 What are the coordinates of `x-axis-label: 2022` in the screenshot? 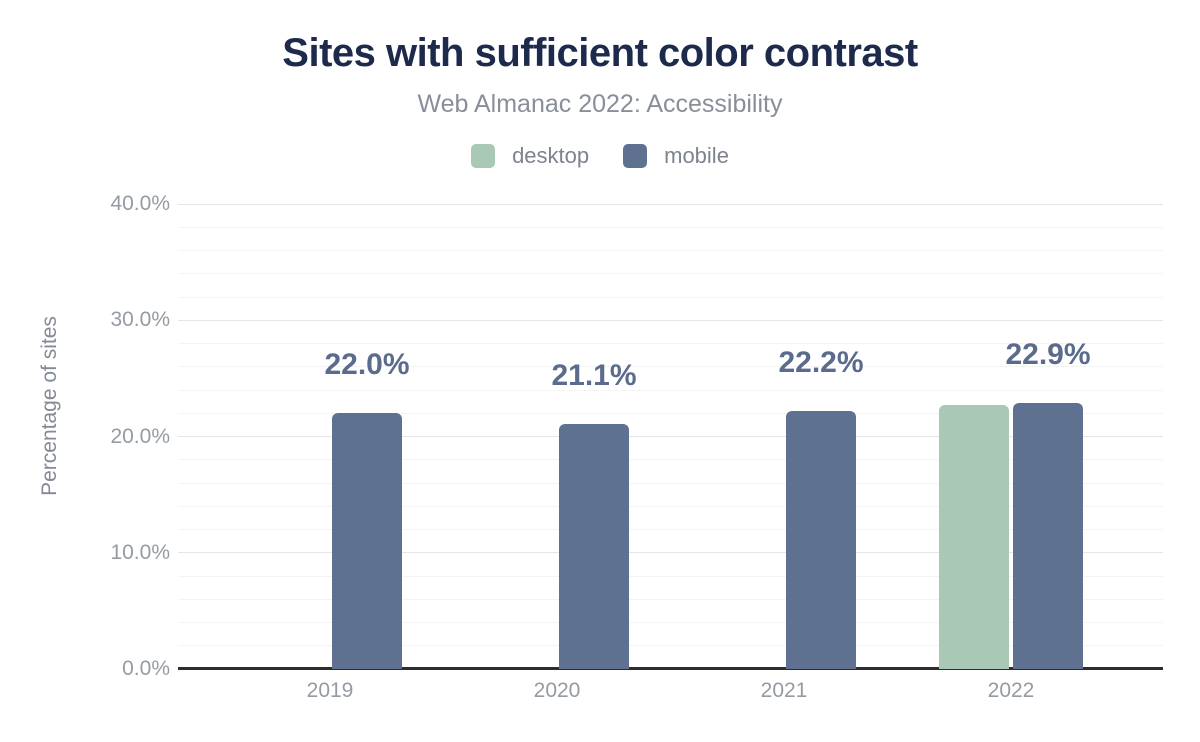 It's located at (1011, 690).